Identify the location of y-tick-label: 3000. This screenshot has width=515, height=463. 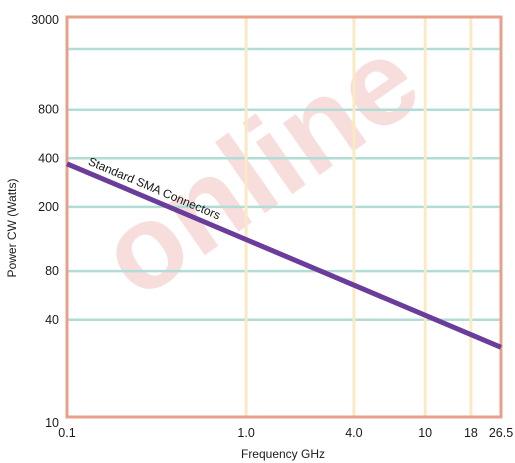
(45, 20).